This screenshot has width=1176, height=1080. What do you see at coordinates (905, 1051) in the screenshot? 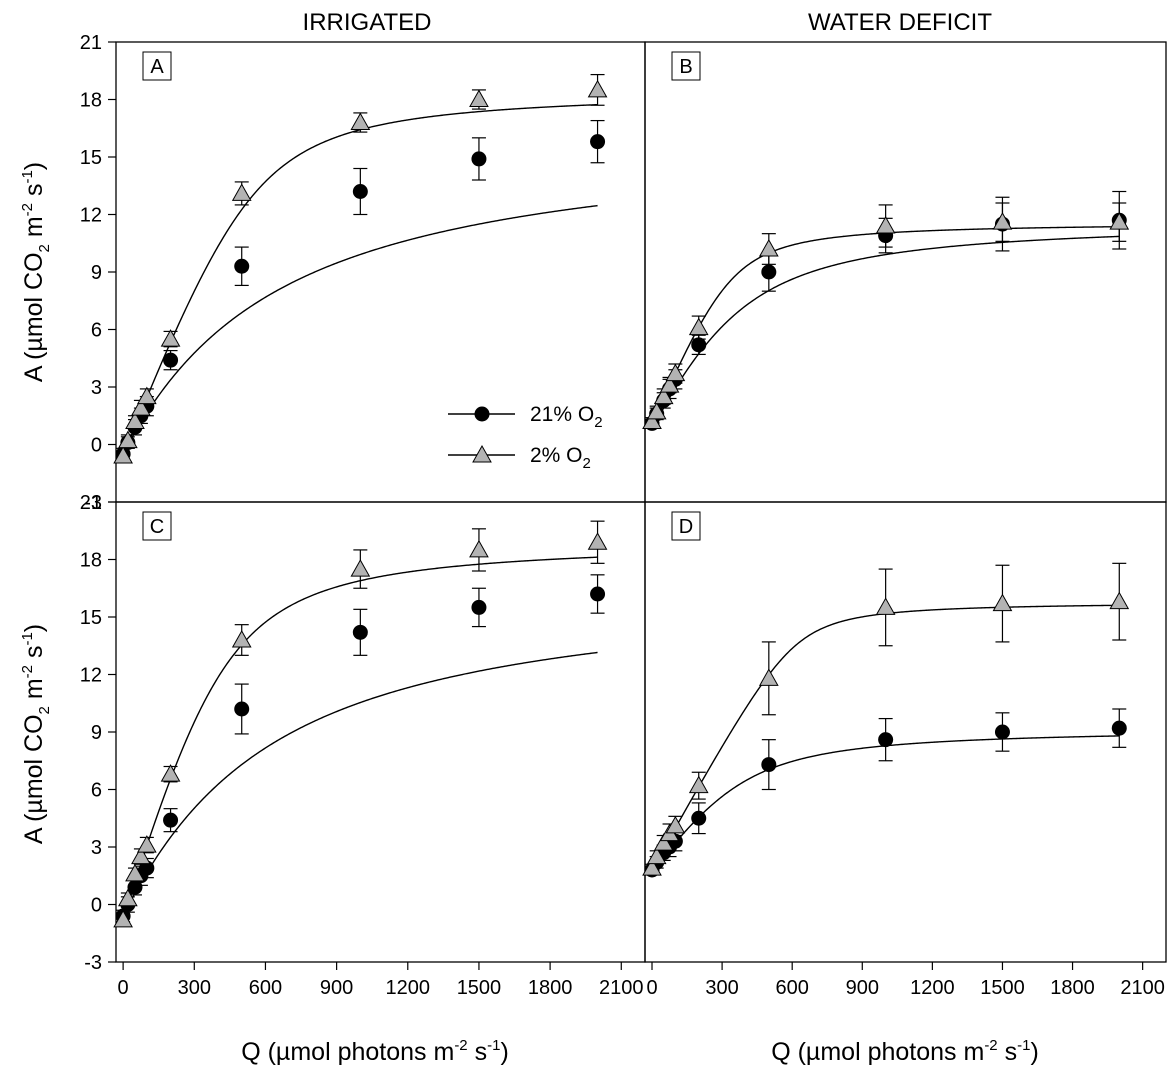
I see `x-axis-title-right: Q (µmol photons m-2 s-1)` at bounding box center [905, 1051].